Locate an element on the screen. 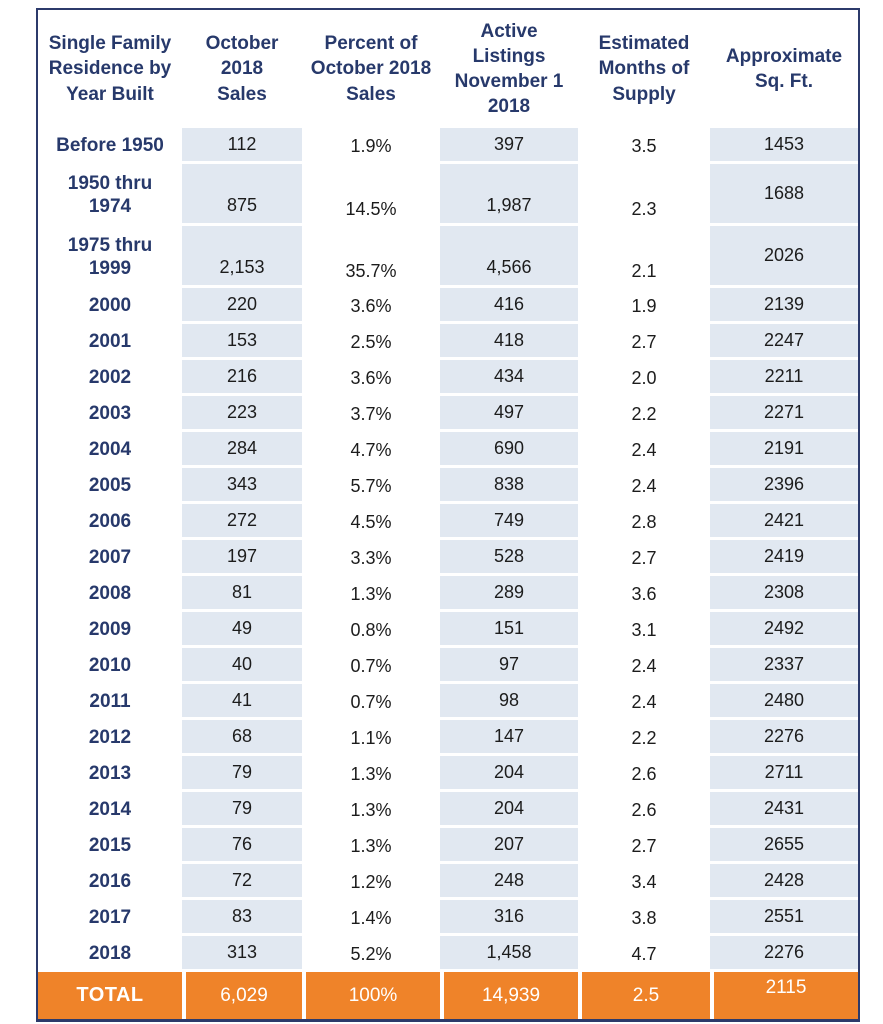  months-supply-cell: 4.7 is located at coordinates (644, 953).